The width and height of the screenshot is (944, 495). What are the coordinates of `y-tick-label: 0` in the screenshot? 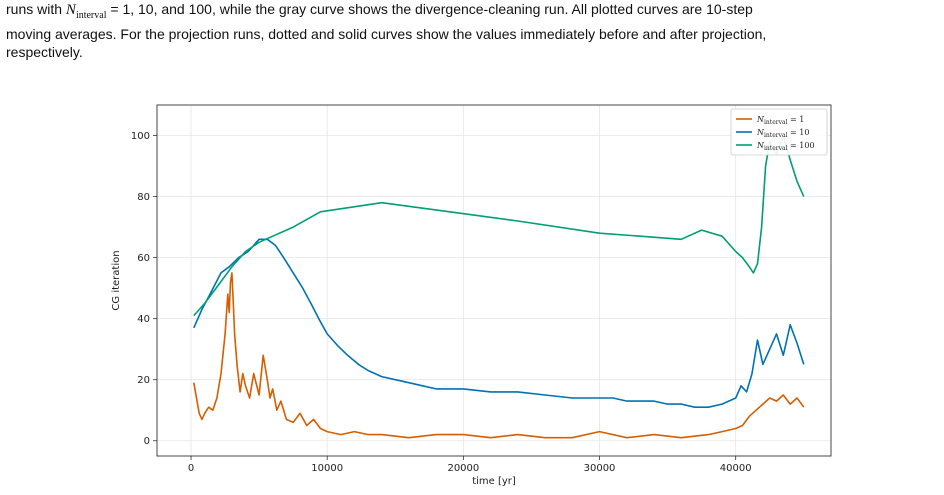 It's located at (147, 441).